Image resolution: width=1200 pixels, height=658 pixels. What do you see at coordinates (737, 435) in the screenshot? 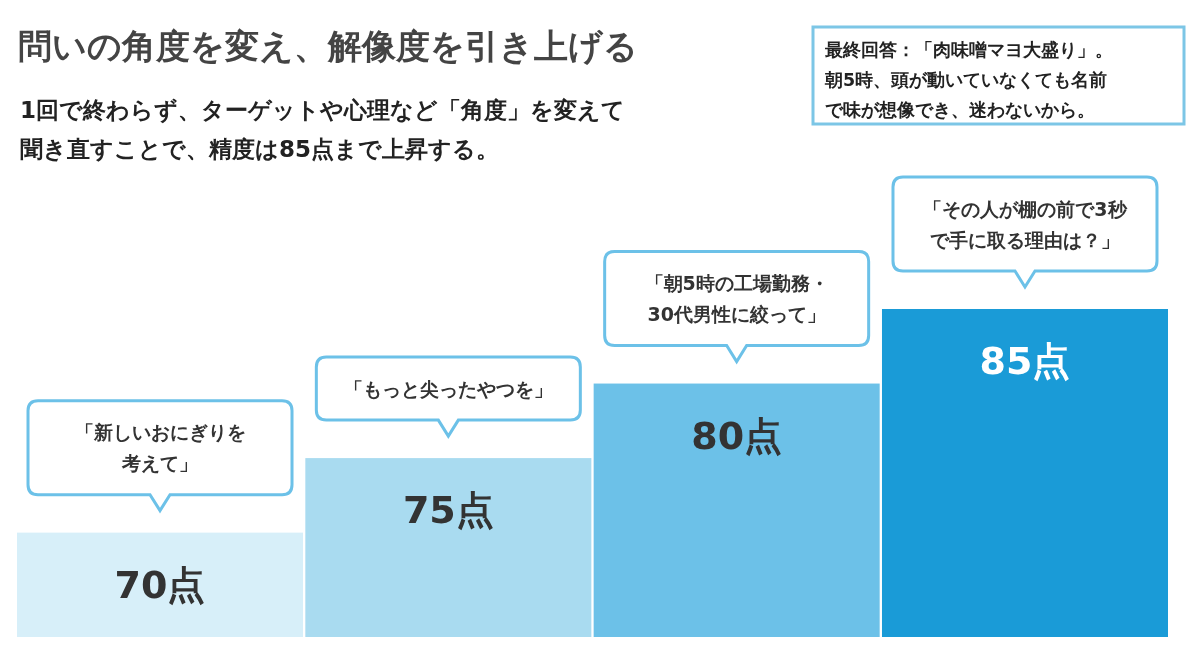
I see `data-label: 80点` at bounding box center [737, 435].